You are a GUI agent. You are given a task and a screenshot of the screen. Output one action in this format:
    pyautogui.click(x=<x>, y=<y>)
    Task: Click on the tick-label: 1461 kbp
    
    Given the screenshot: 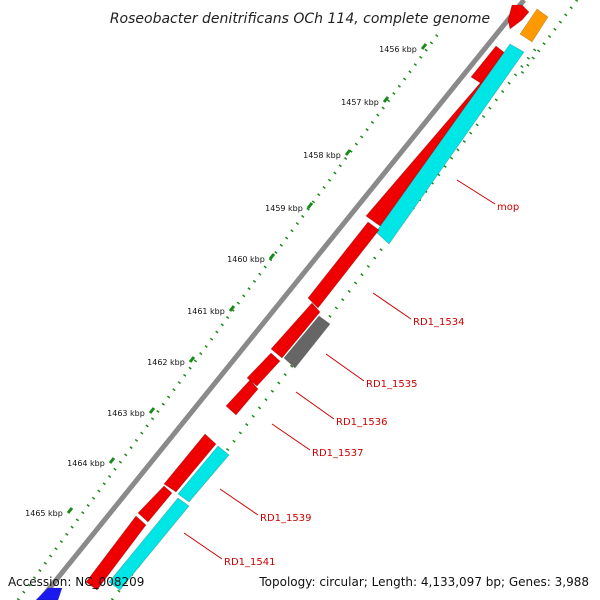 What is the action you would take?
    pyautogui.click(x=206, y=311)
    